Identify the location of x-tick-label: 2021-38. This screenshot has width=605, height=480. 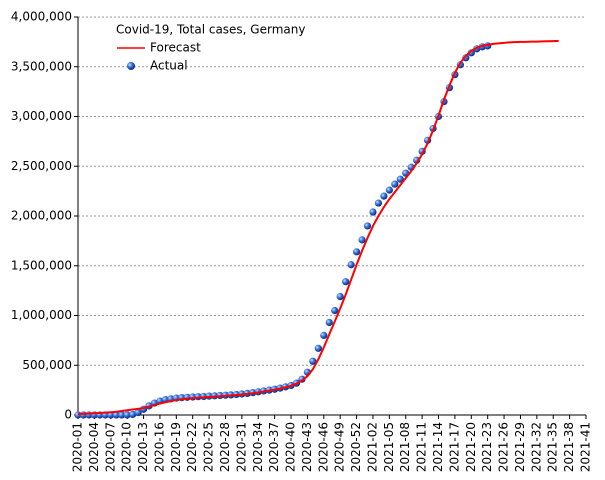
(569, 447).